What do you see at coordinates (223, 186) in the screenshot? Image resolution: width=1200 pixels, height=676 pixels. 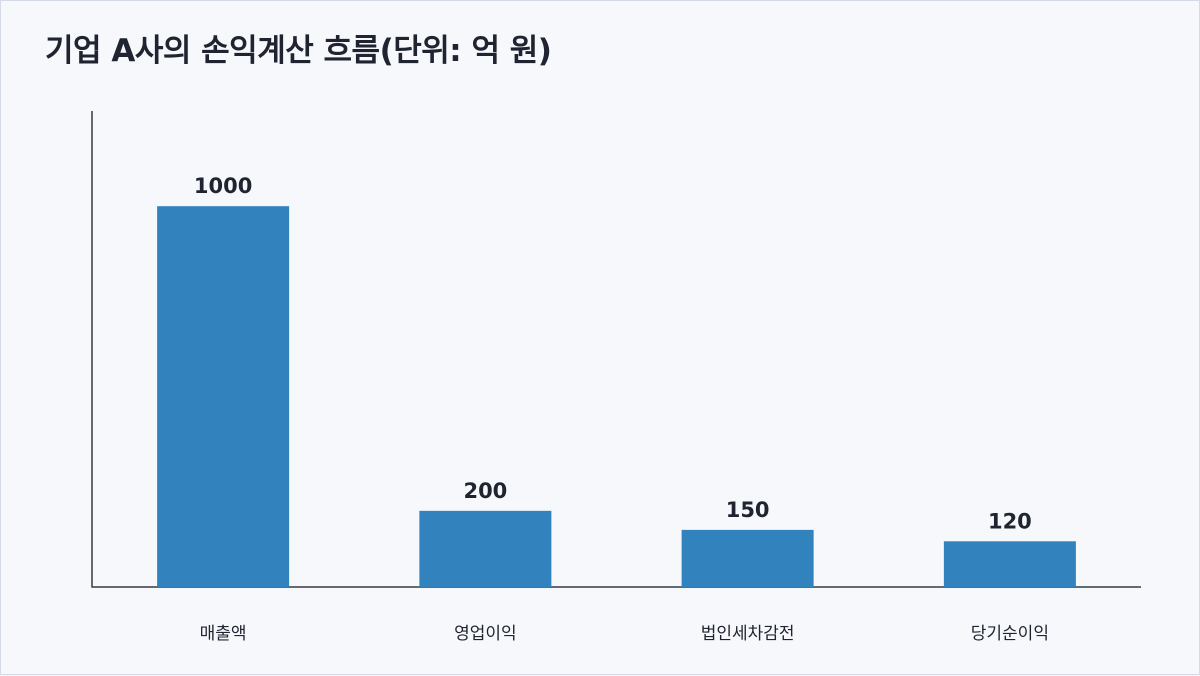 I see `value-label-1: 1000` at bounding box center [223, 186].